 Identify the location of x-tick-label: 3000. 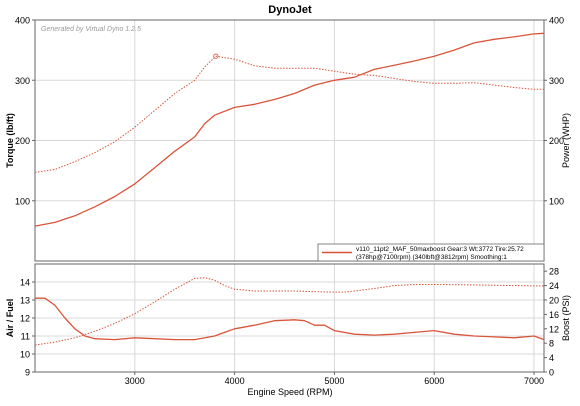
(135, 381).